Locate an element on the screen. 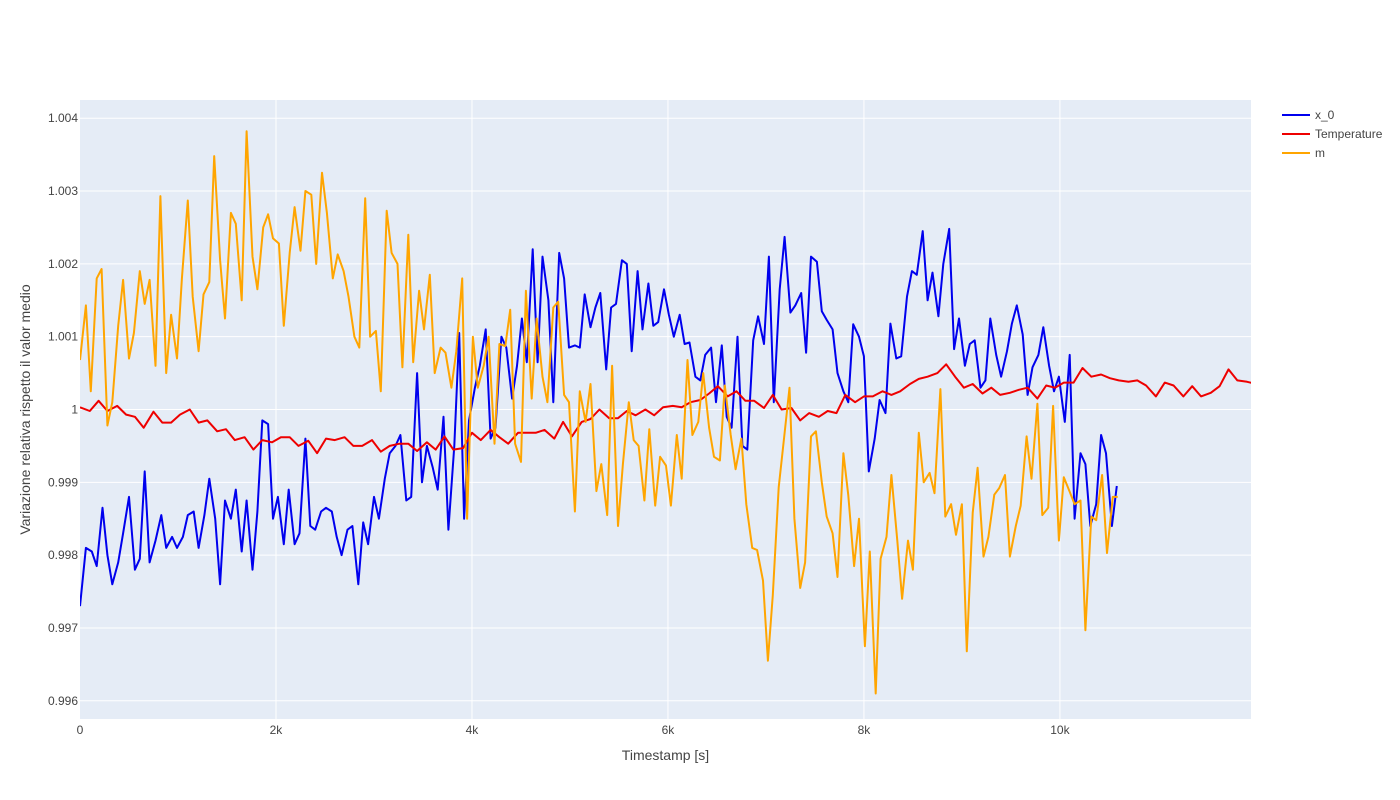 The width and height of the screenshot is (1400, 800). series-line-temperature is located at coordinates (704, 409).